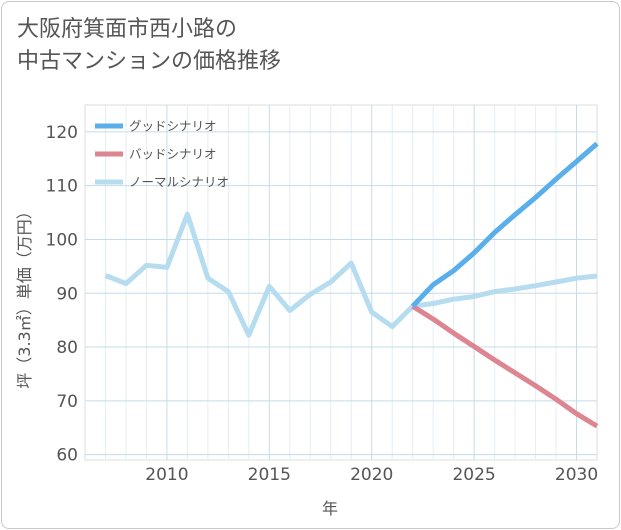 The image size is (621, 530). I want to click on x-tick-label: 2015, so click(269, 475).